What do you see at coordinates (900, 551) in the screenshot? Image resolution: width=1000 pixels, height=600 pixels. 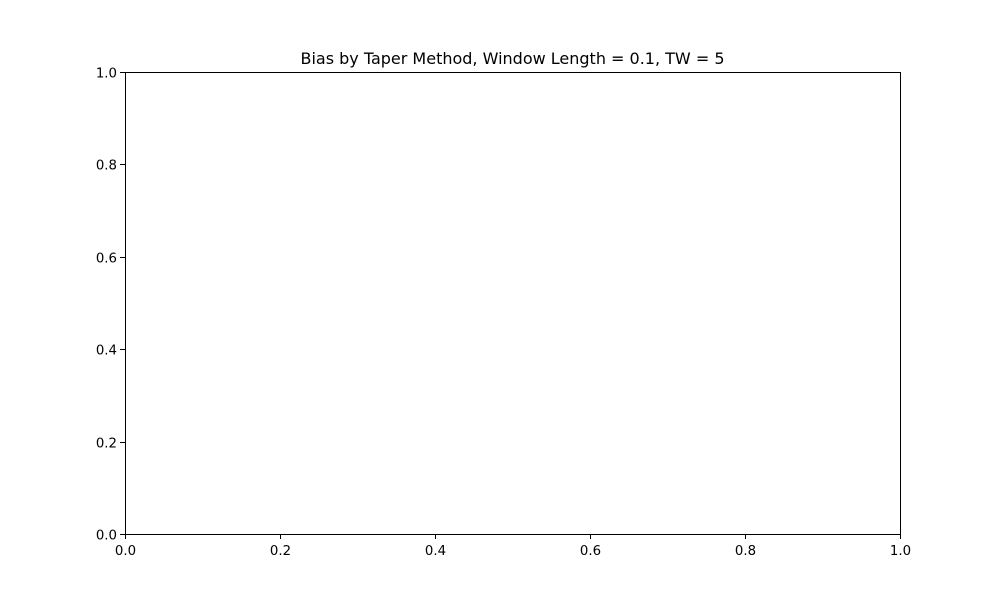 I see `x-tick-label: 1.0` at bounding box center [900, 551].